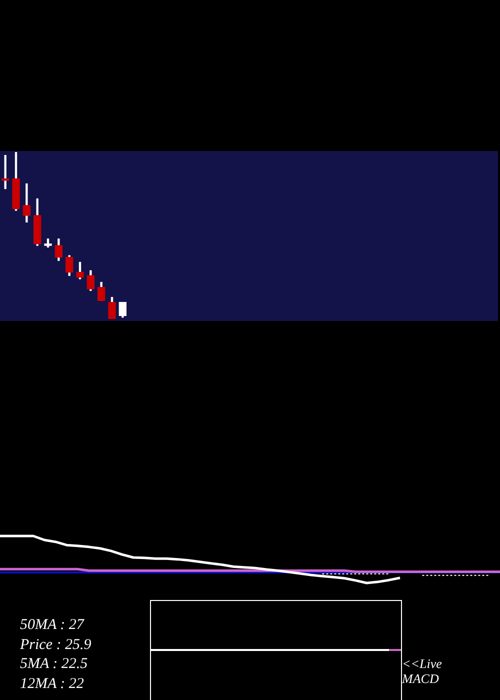 The image size is (500, 700). Describe the element at coordinates (56, 645) in the screenshot. I see `text: Price : 25.9` at that location.